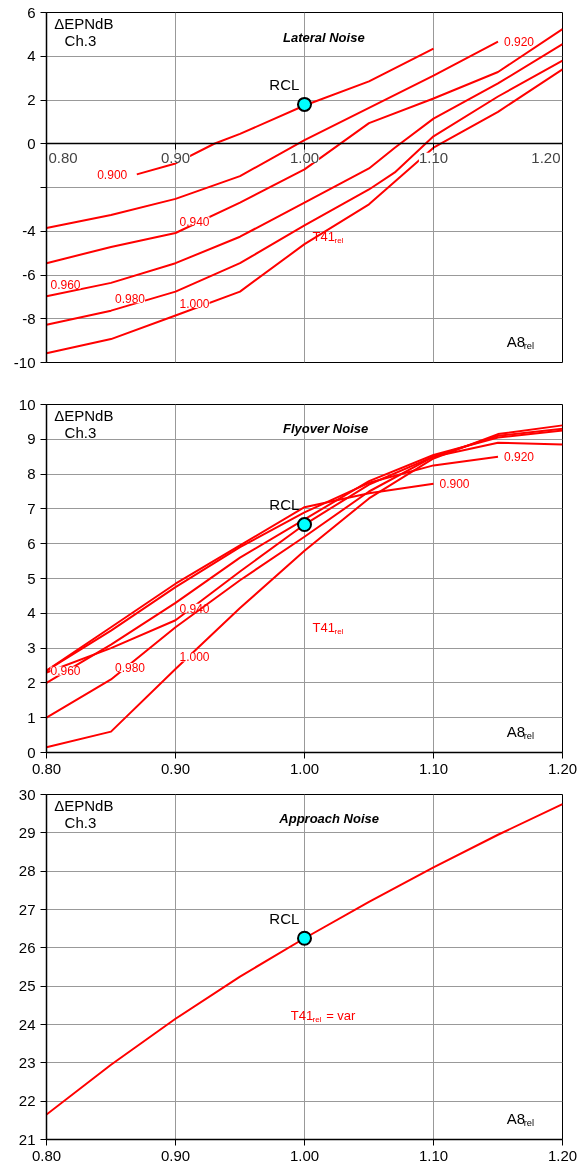 The width and height of the screenshot is (584, 1169). I want to click on y-tick-label: 25, so click(27, 986).